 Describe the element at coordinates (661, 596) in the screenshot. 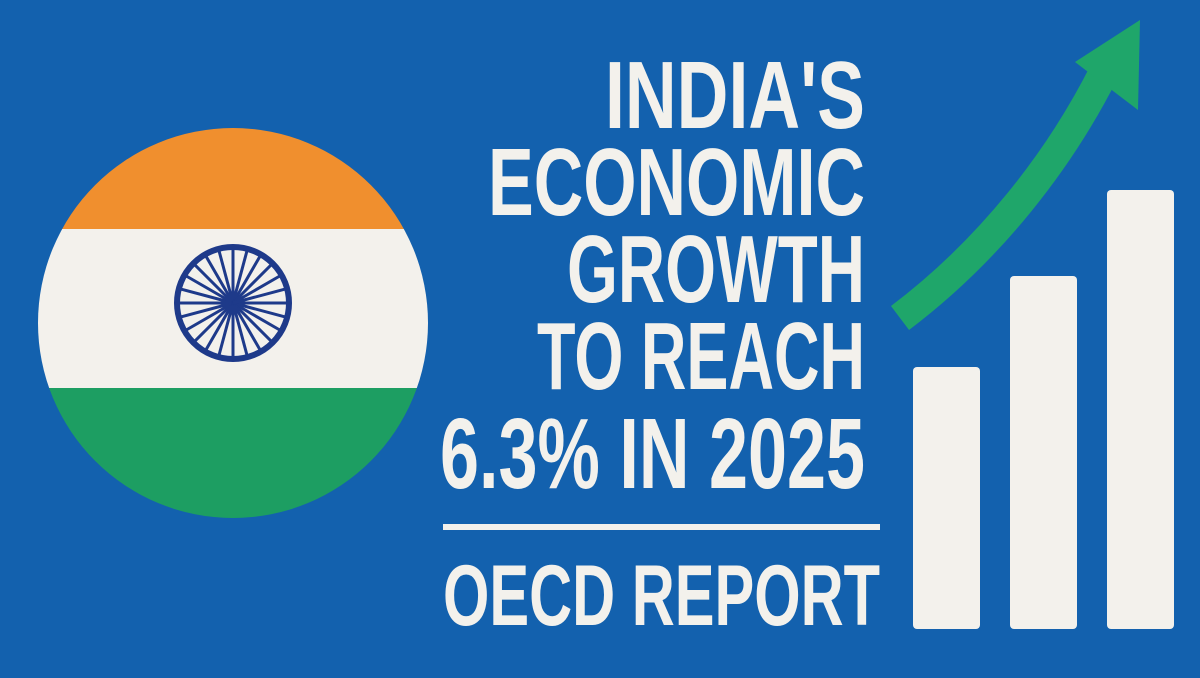

I see `source: OECD REPORT` at that location.